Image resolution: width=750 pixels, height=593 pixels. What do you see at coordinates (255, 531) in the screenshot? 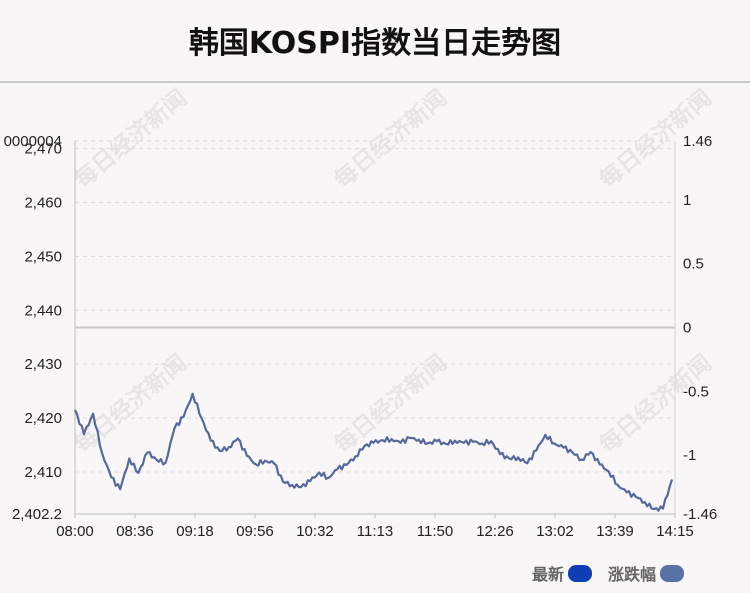
I see `x-tick-label: 09:56` at bounding box center [255, 531].